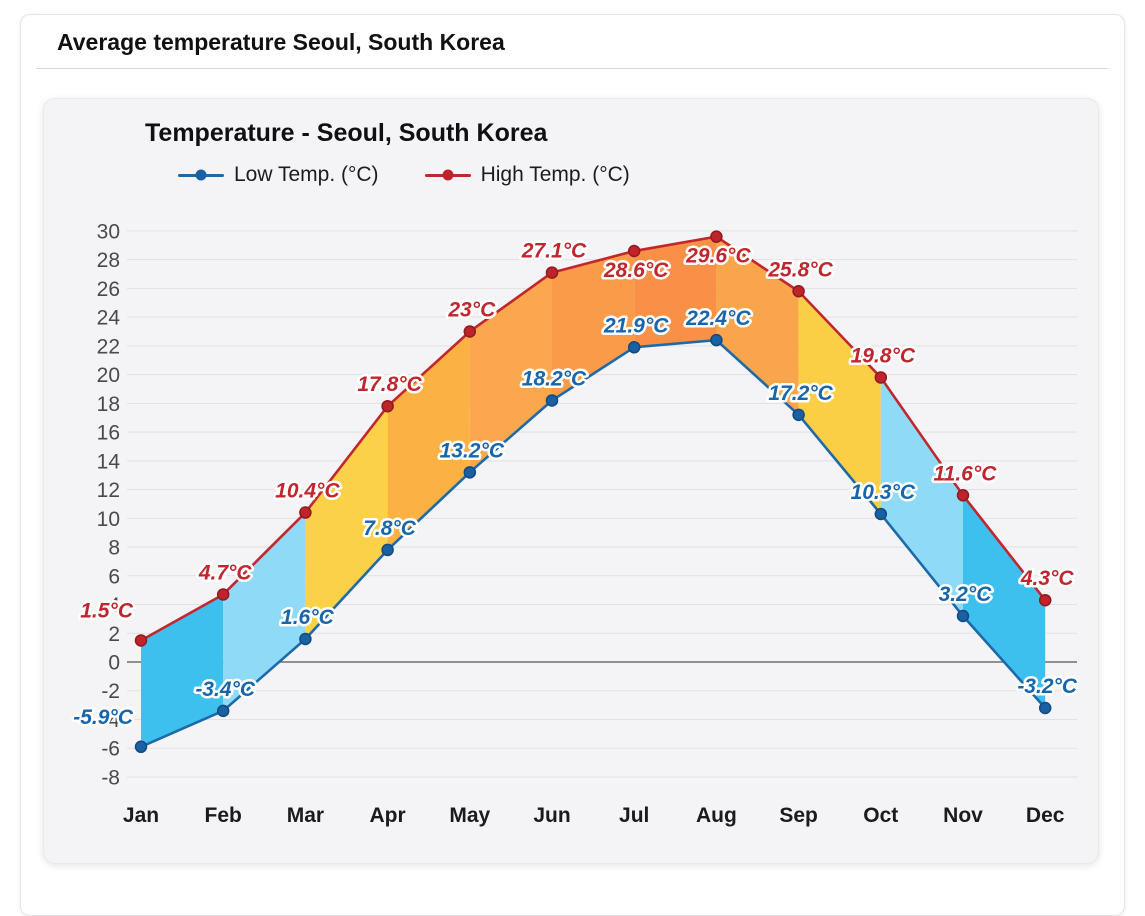  Describe the element at coordinates (555, 174) in the screenshot. I see `legend-label-high: High Temp. (°C)` at that location.